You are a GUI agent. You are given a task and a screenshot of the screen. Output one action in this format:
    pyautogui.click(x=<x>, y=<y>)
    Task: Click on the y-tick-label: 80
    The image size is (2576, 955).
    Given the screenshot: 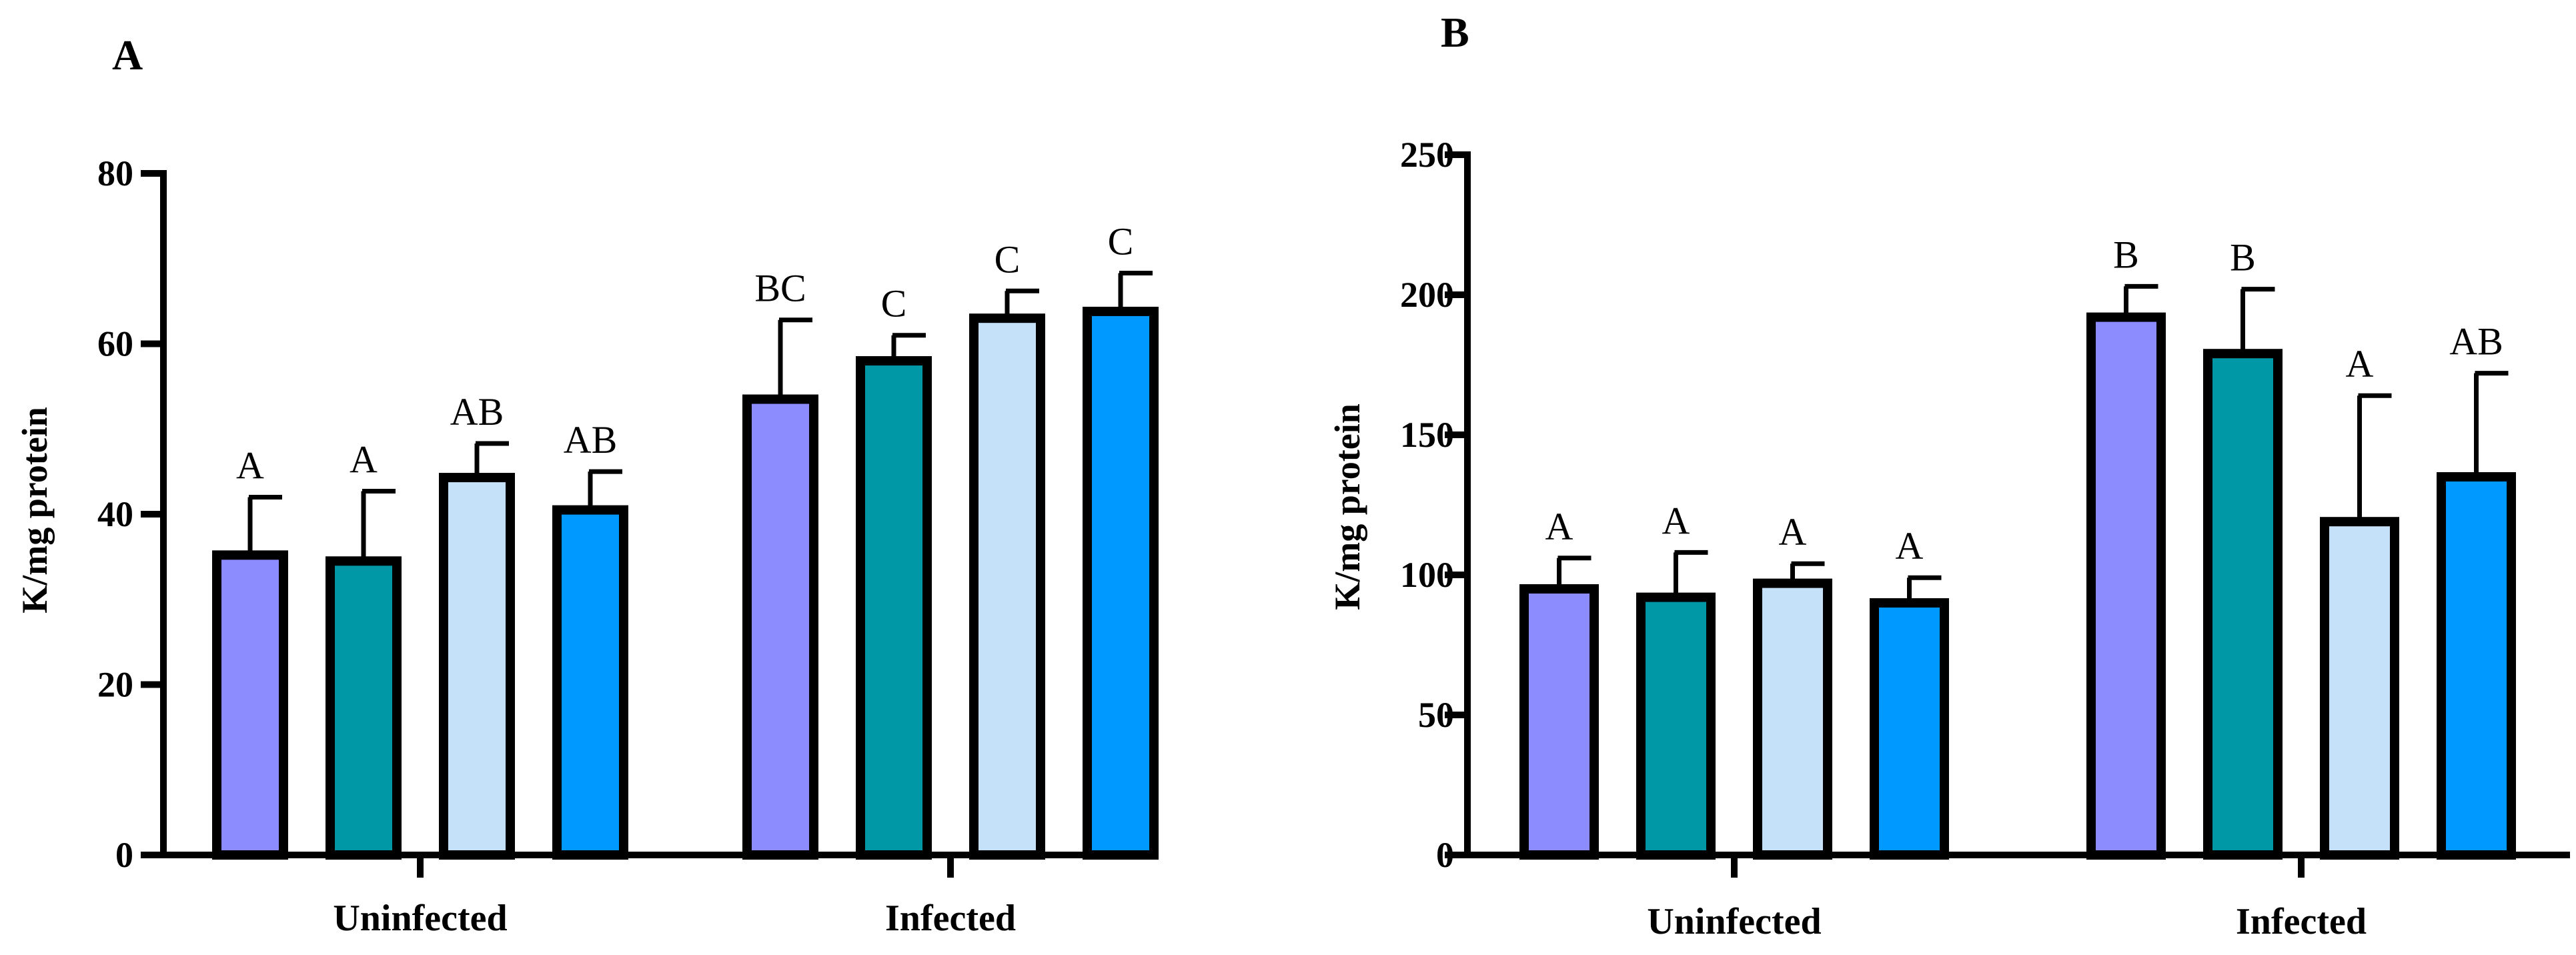 What is the action you would take?
    pyautogui.click(x=115, y=173)
    